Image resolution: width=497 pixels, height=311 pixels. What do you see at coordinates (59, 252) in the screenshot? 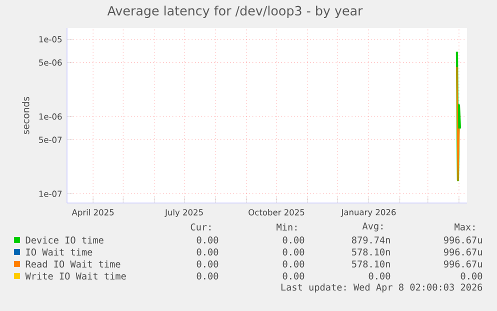
I see `legend-label: IO Wait time` at bounding box center [59, 252].